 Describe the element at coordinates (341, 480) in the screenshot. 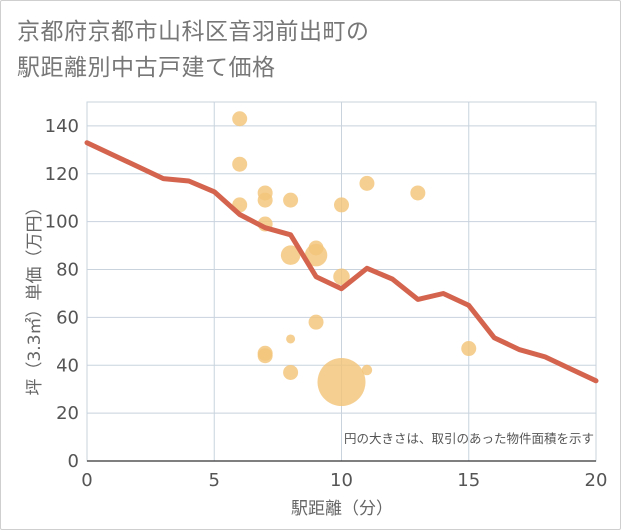

I see `x-tick-label: 10` at that location.